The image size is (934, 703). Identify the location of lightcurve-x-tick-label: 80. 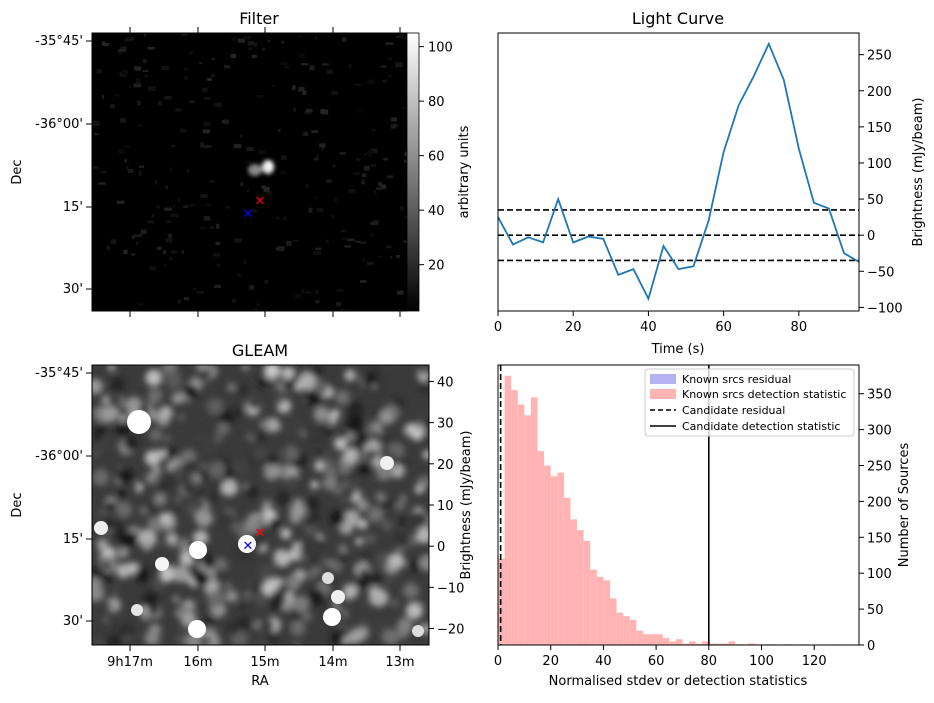
(799, 327).